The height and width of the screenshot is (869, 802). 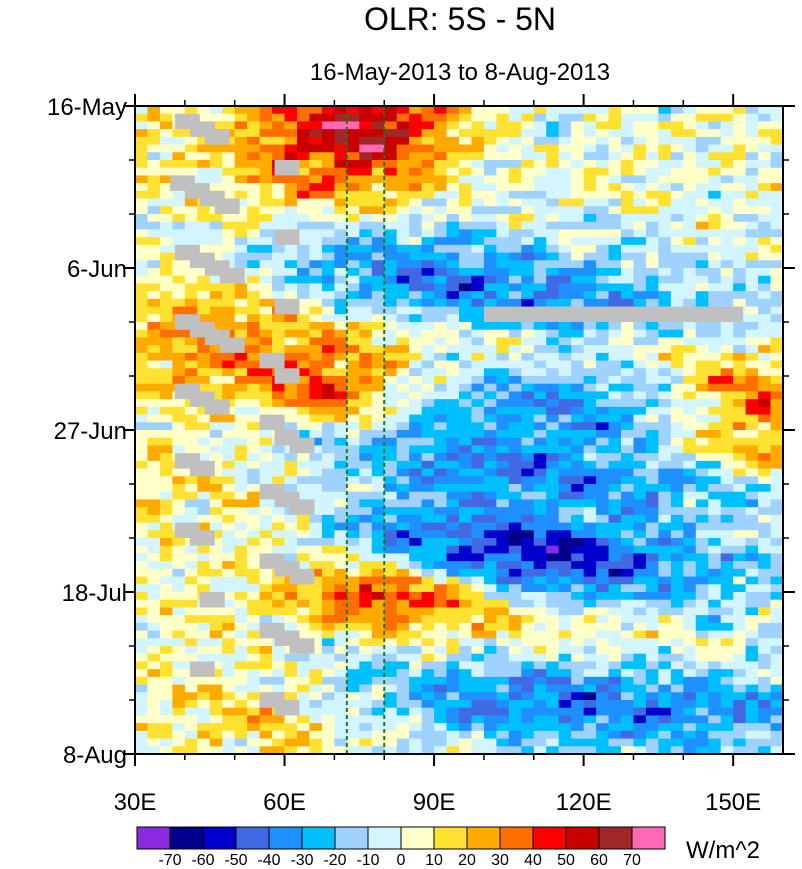 I want to click on y-tick-label: 18-Jul, so click(x=94, y=593).